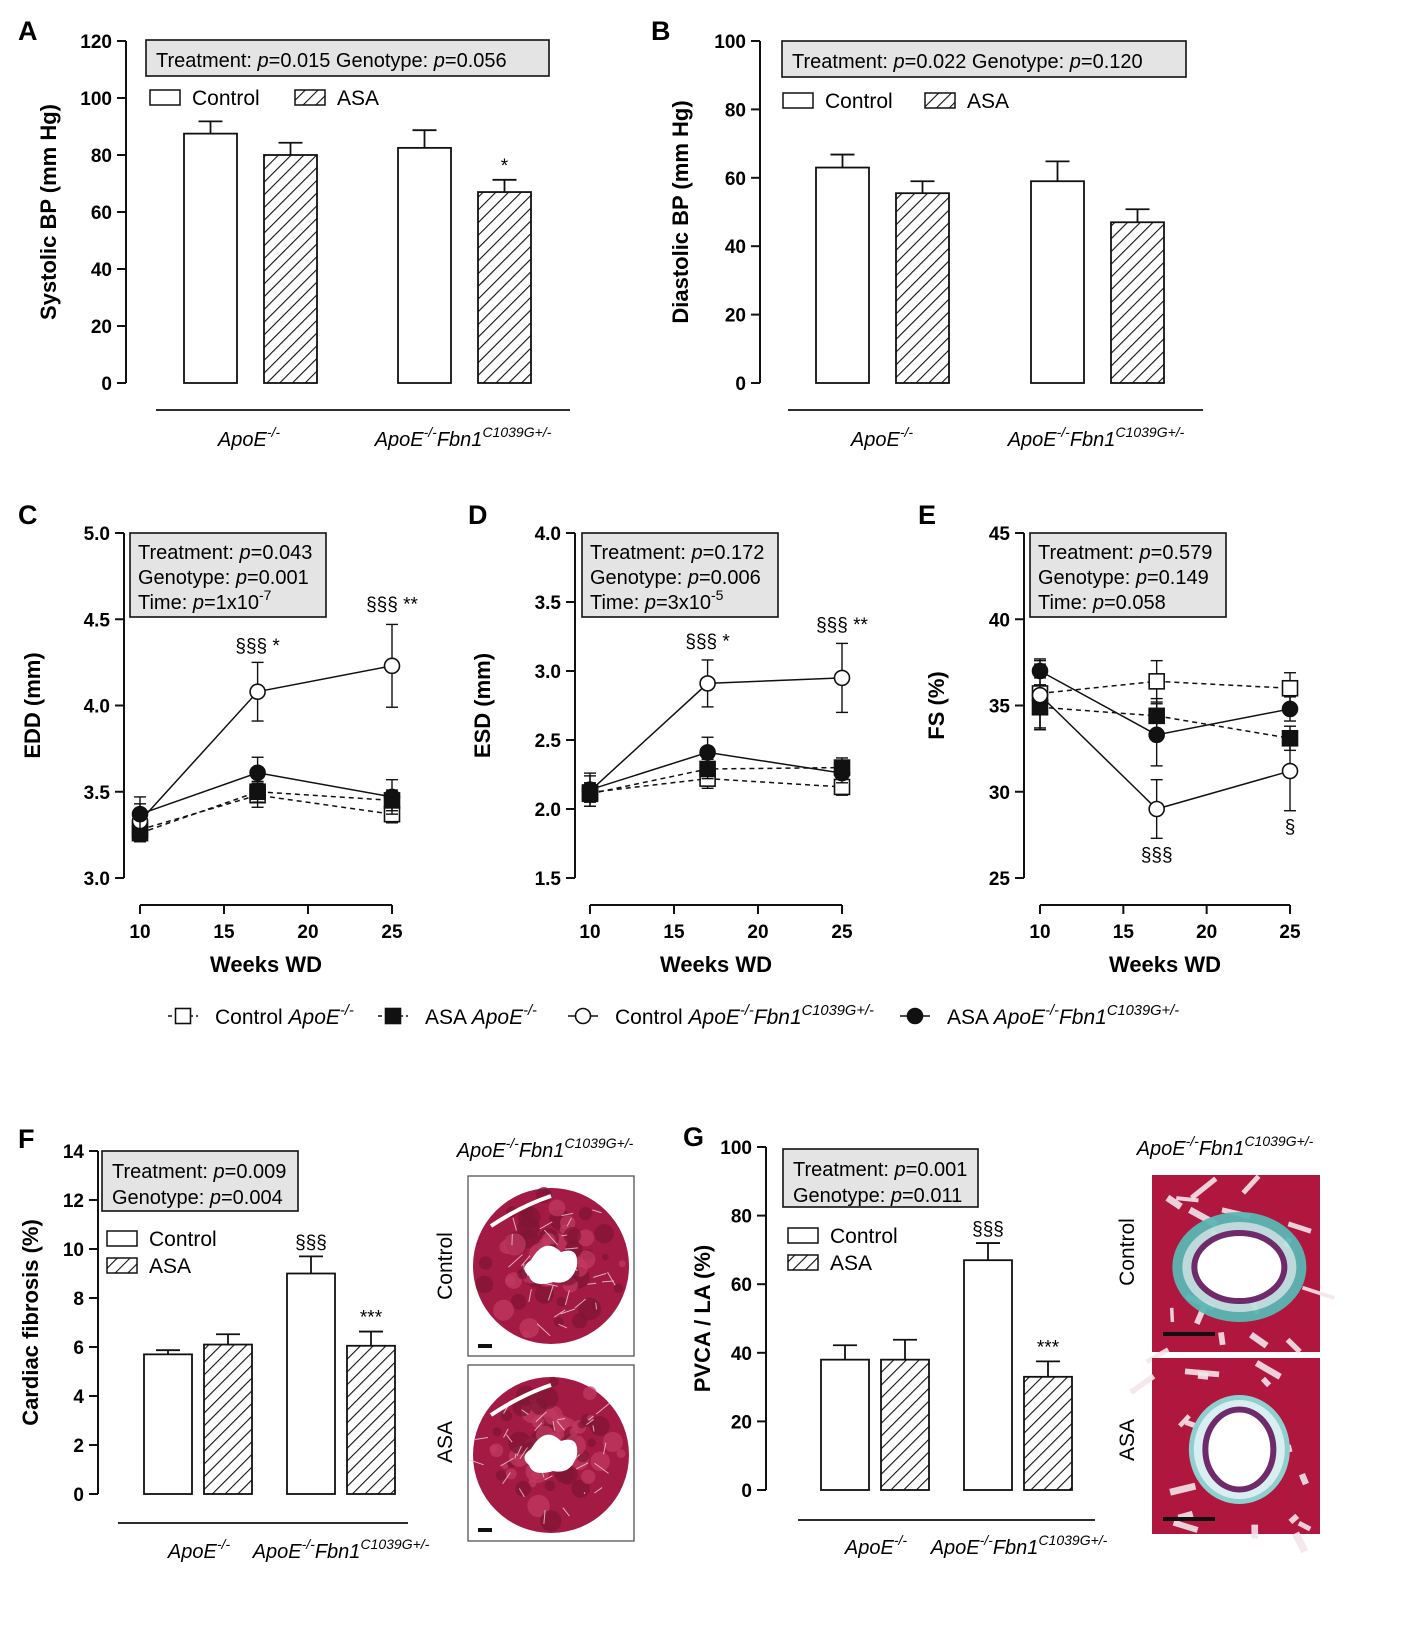 This screenshot has height=1648, width=1425. I want to click on panel-label: F, so click(26, 1139).